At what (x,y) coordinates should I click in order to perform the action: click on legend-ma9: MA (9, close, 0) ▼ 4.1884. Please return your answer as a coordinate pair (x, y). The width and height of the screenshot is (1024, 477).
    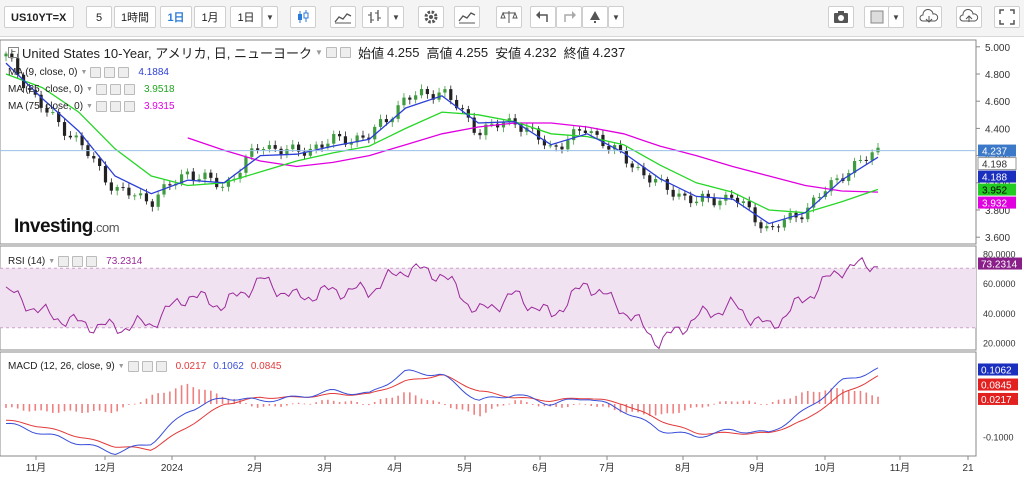
    Looking at the image, I should click on (88, 72).